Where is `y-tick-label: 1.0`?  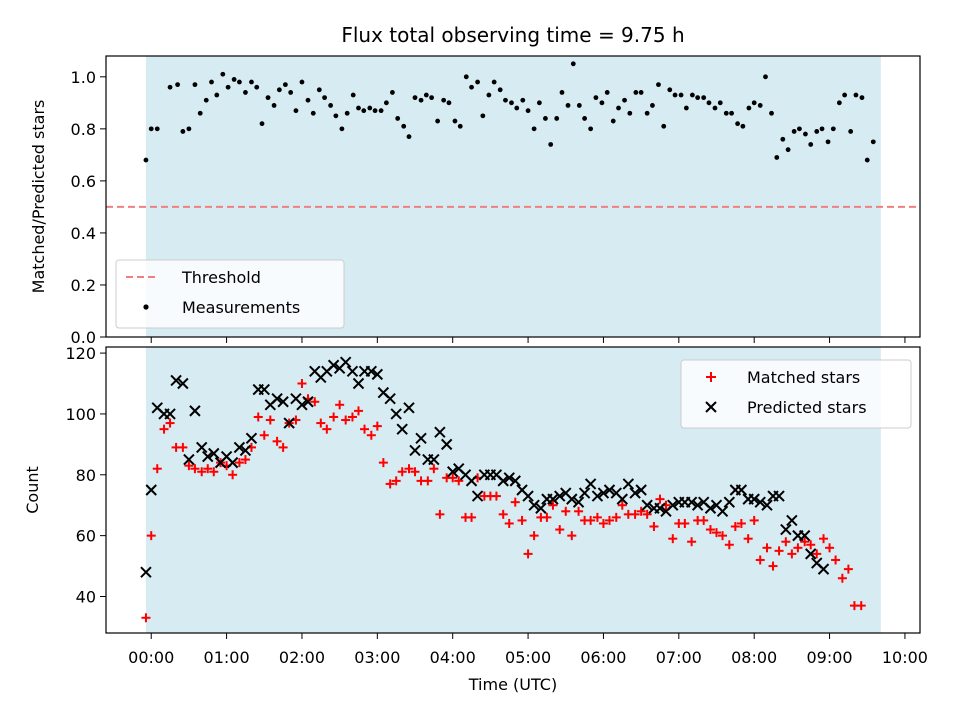 y-tick-label: 1.0 is located at coordinates (83, 77).